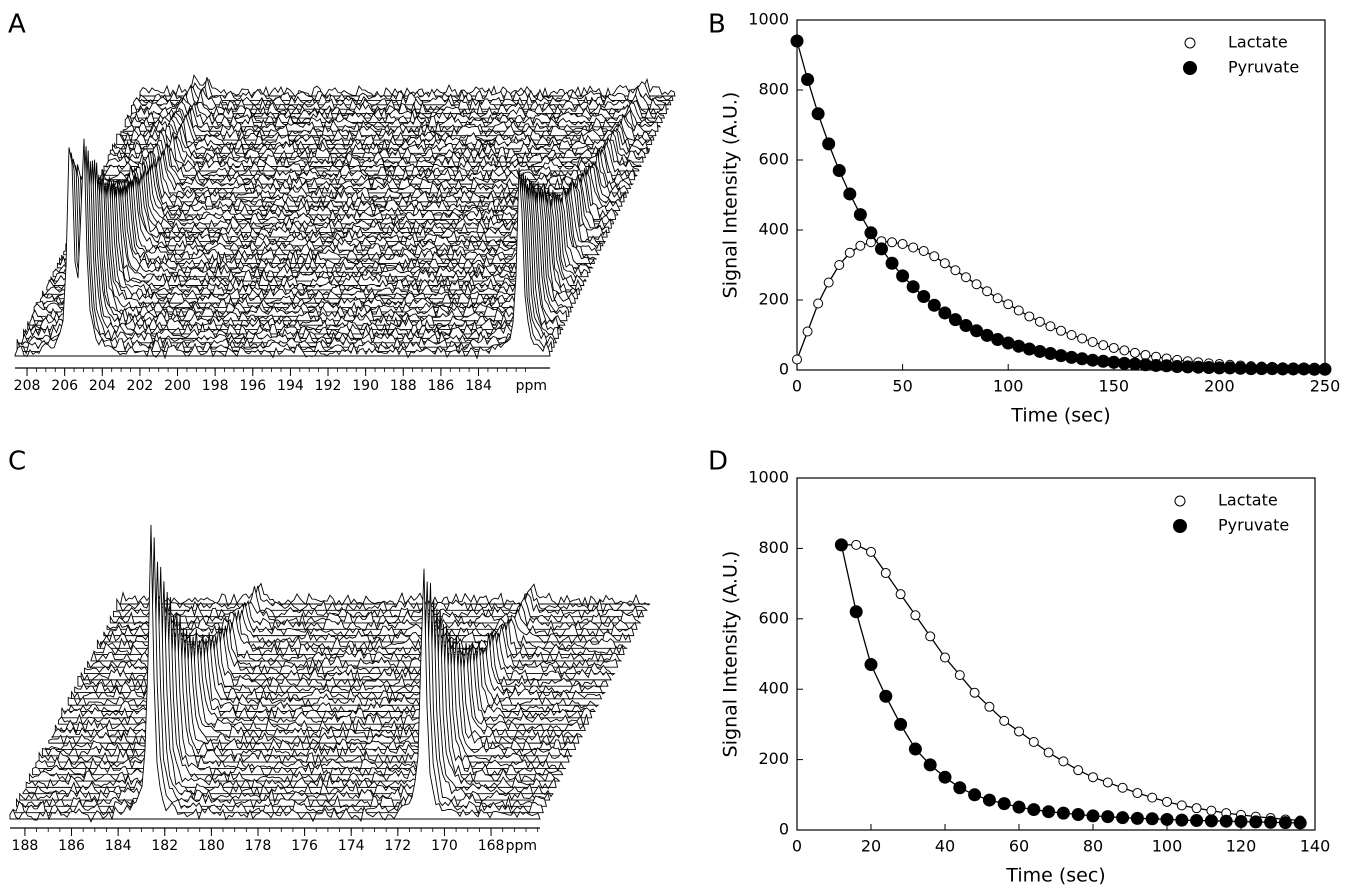  I want to click on x-tick-label: 50, so click(902, 386).